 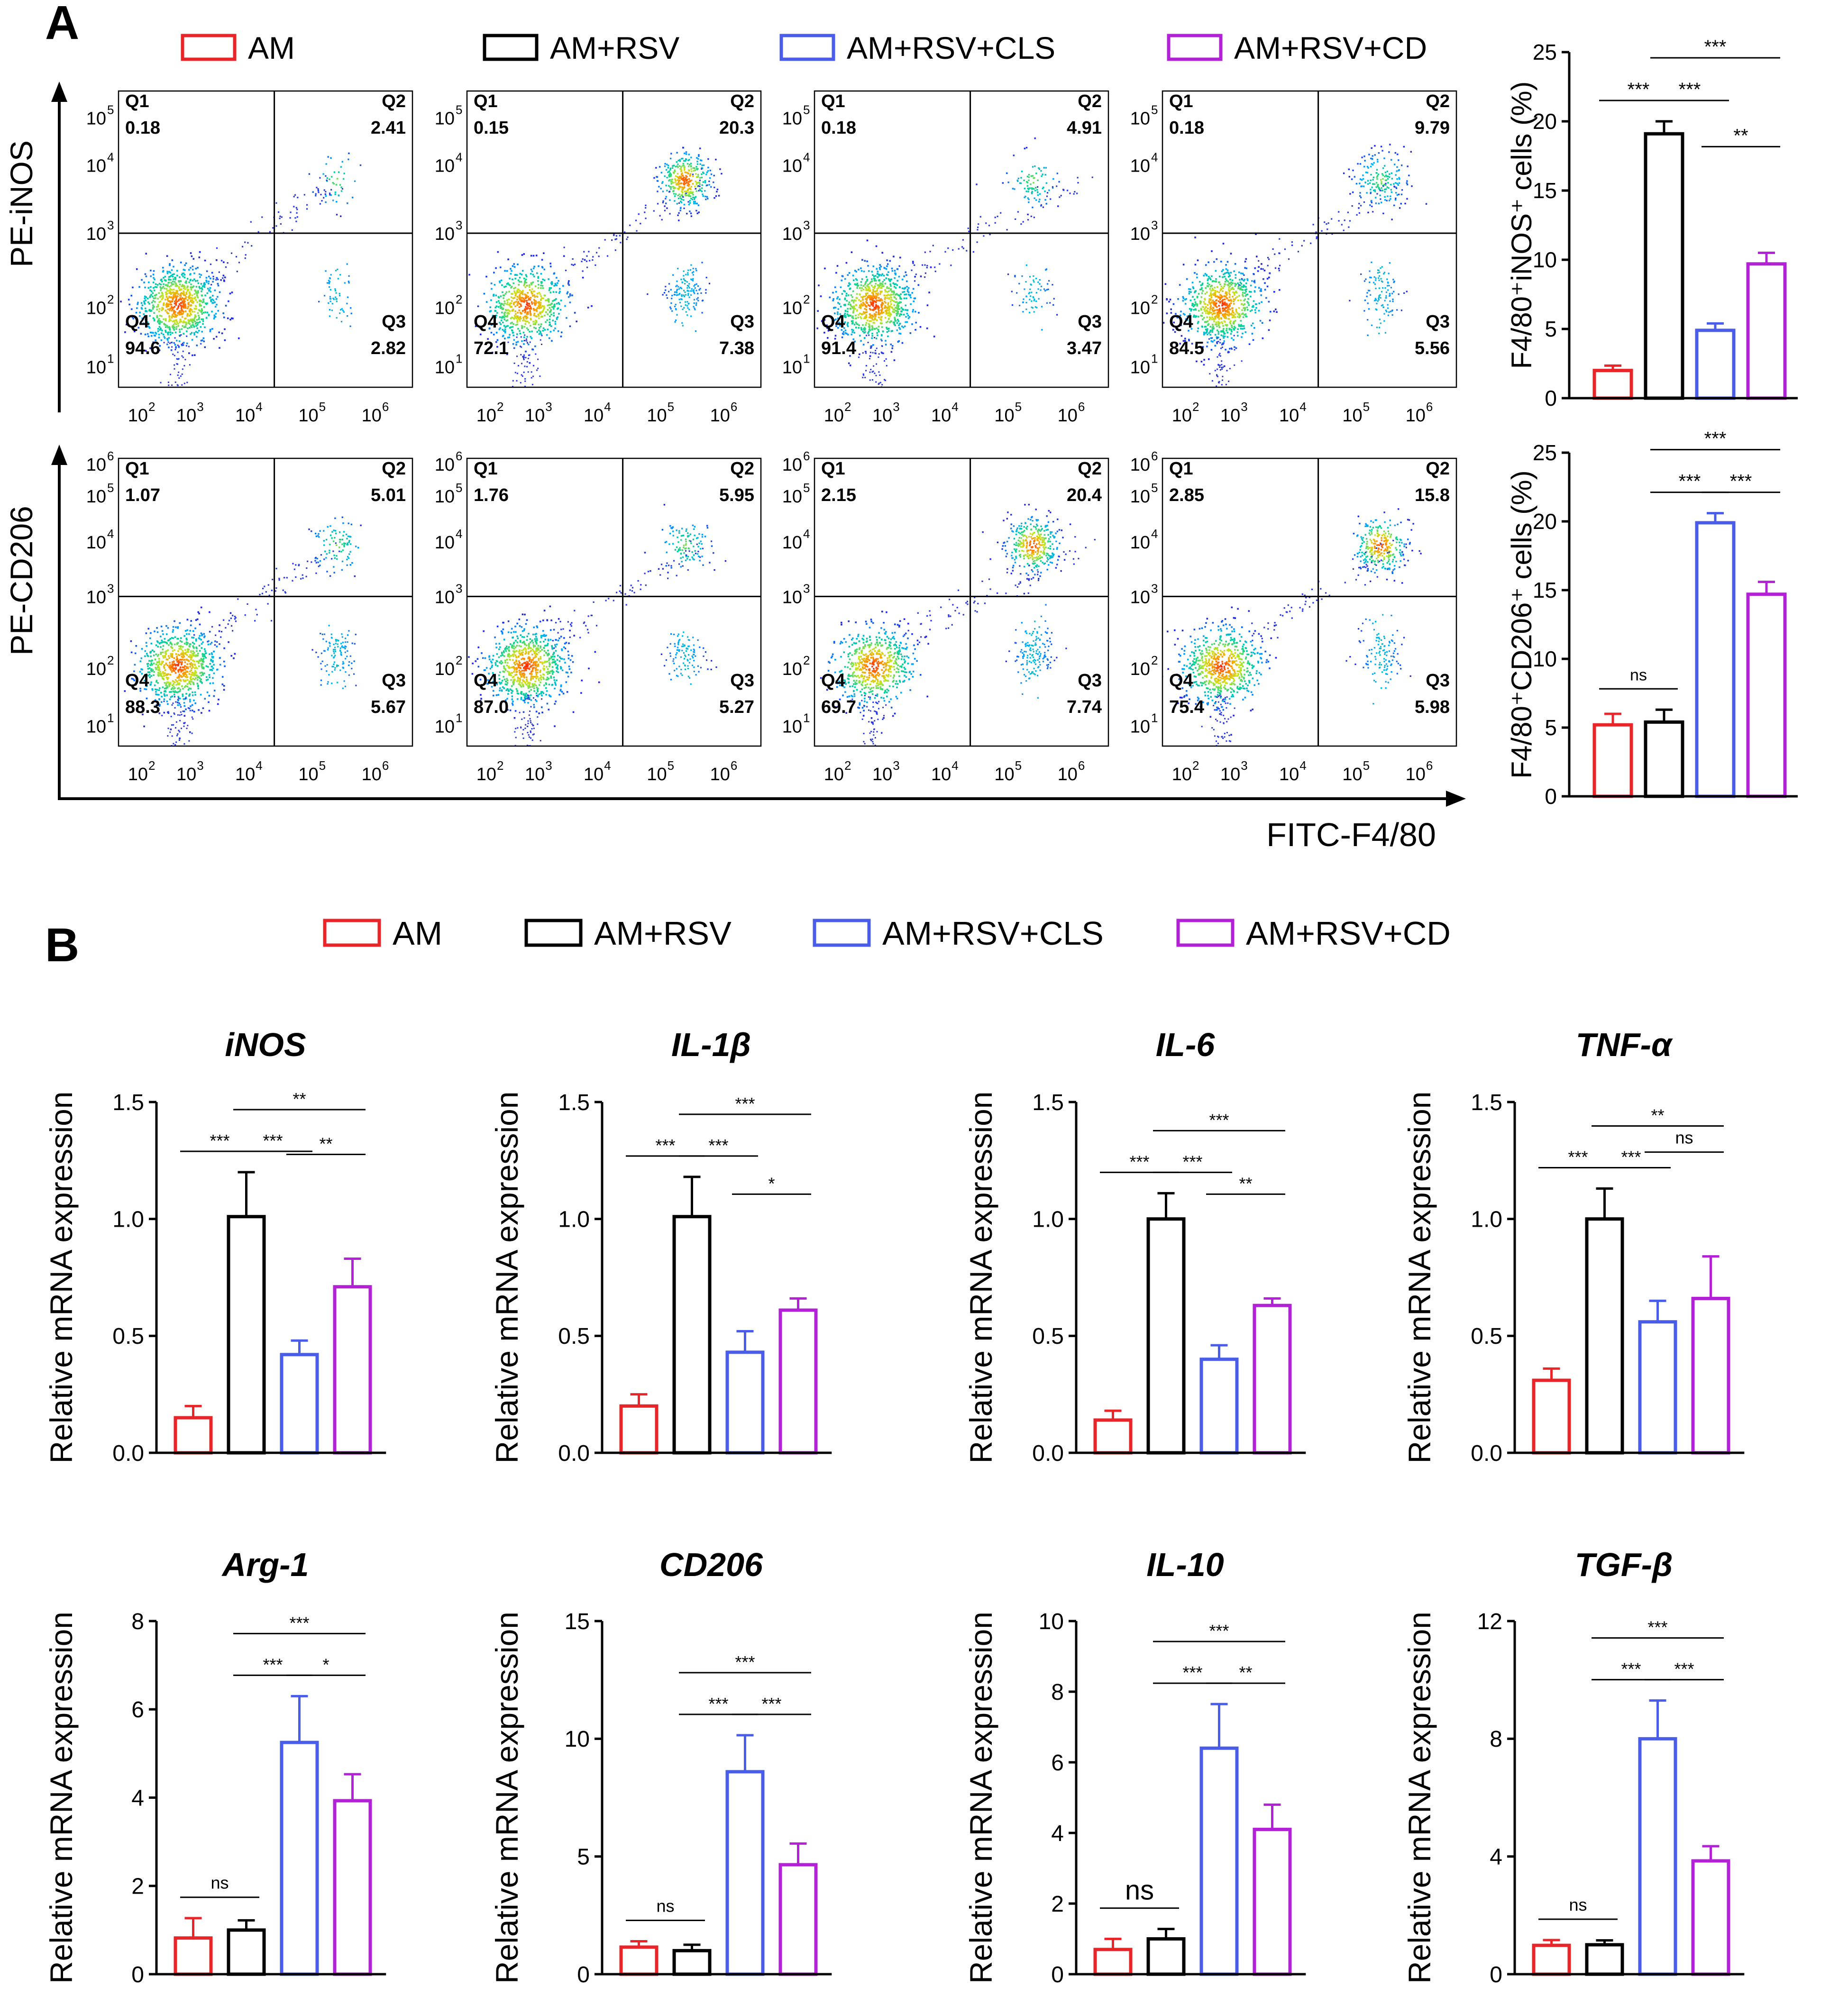 What do you see at coordinates (961, 239) in the screenshot?
I see `flow-frame` at bounding box center [961, 239].